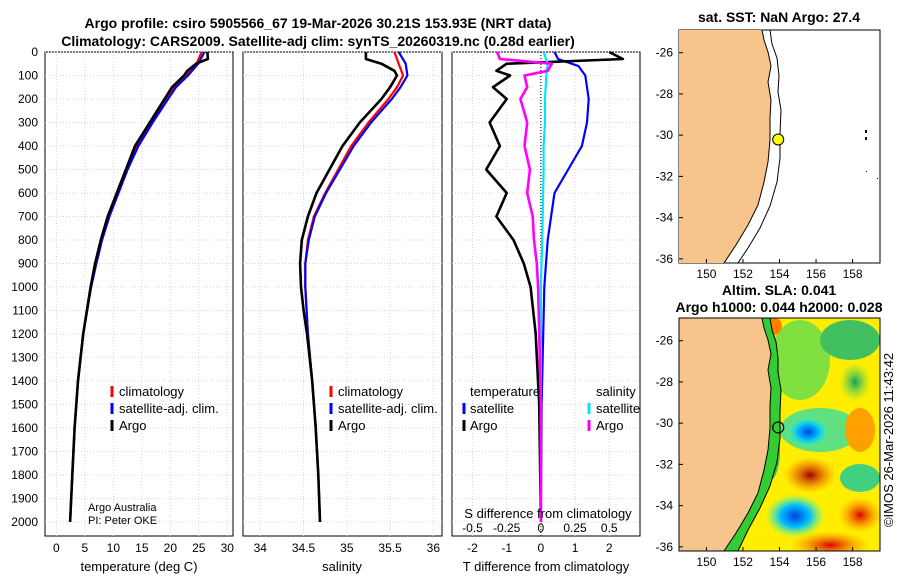  What do you see at coordinates (609, 548) in the screenshot?
I see `x-tick-label: 2` at bounding box center [609, 548].